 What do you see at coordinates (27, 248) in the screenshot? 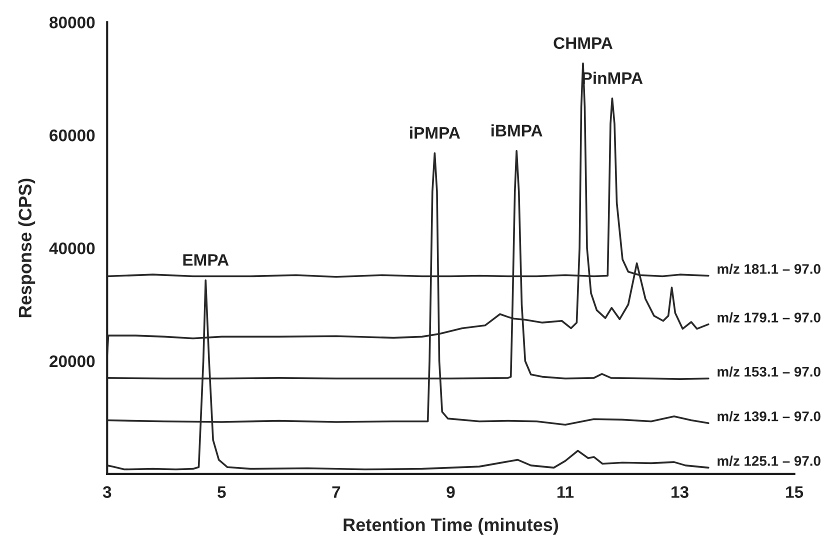
I see `y-axis-title: Response (CPS)` at bounding box center [27, 248].